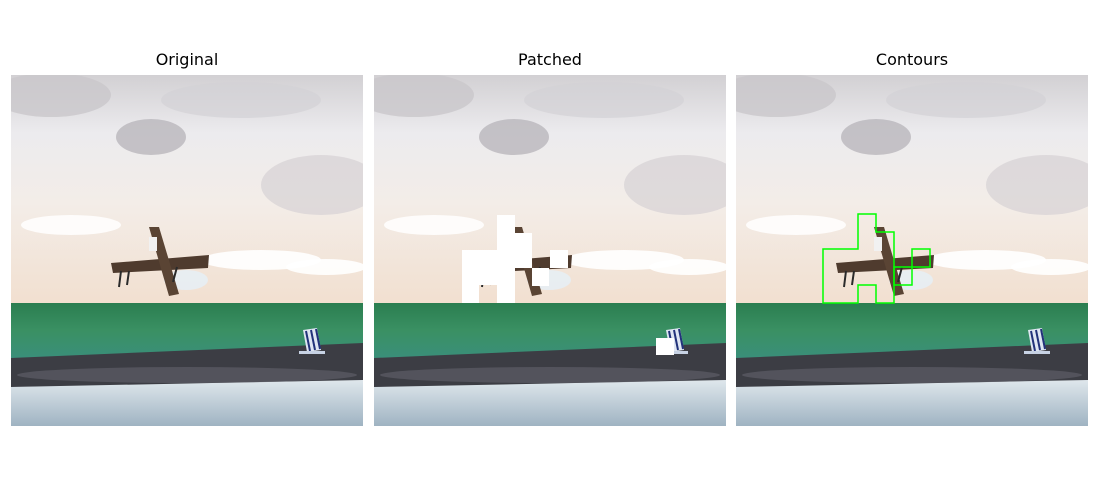 The height and width of the screenshot is (500, 1099). Describe the element at coordinates (550, 59) in the screenshot. I see `panel-title: Patched` at that location.